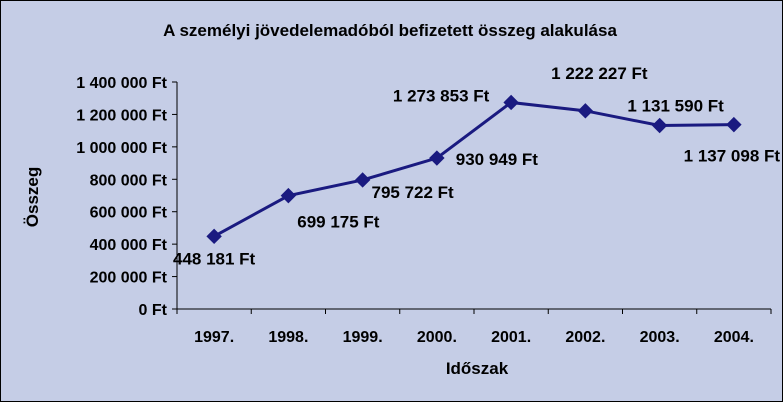 The image size is (783, 402). What do you see at coordinates (129, 278) in the screenshot?
I see `y-tick-label: 200 000 Ft` at bounding box center [129, 278].